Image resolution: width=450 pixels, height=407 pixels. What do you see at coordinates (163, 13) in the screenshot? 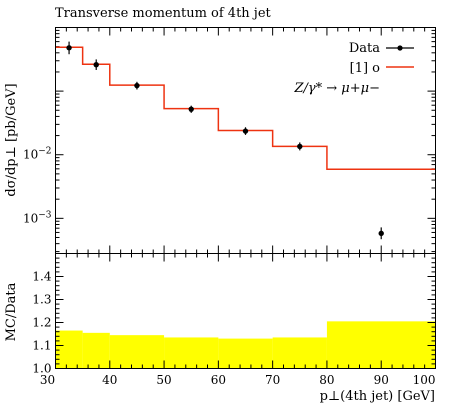
I see `chart-title: Transverse momentum of 4th jet` at bounding box center [163, 13].